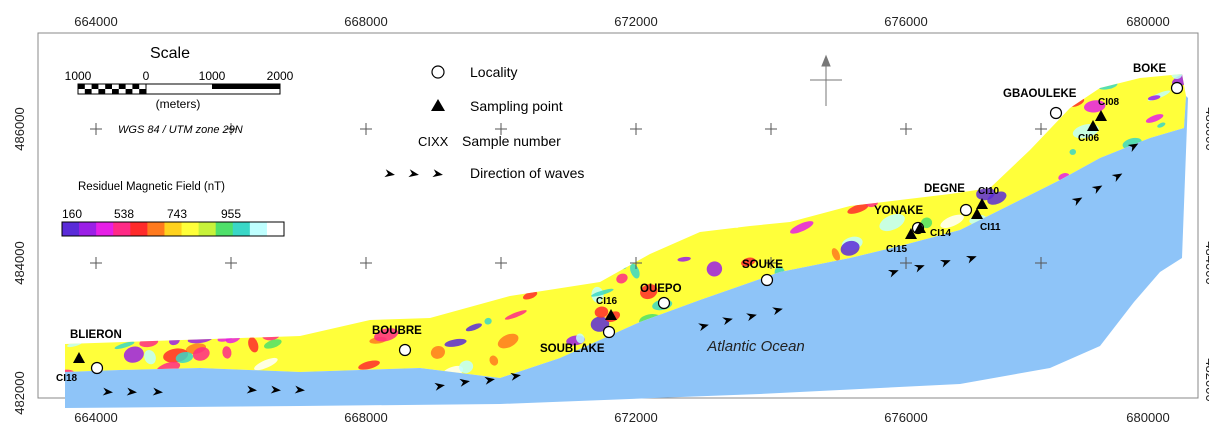 This screenshot has width=1209, height=434. What do you see at coordinates (511, 141) in the screenshot?
I see `legend-sample-number: Sample number` at bounding box center [511, 141].